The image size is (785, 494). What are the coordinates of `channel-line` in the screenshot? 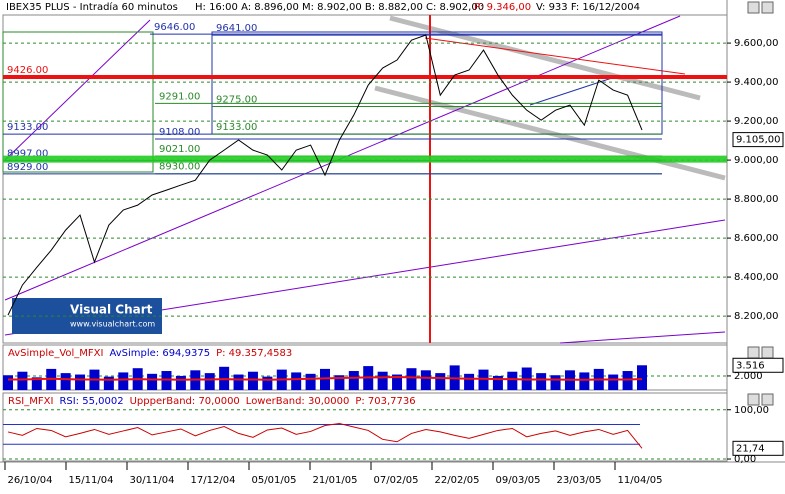 It's located at (545, 58).